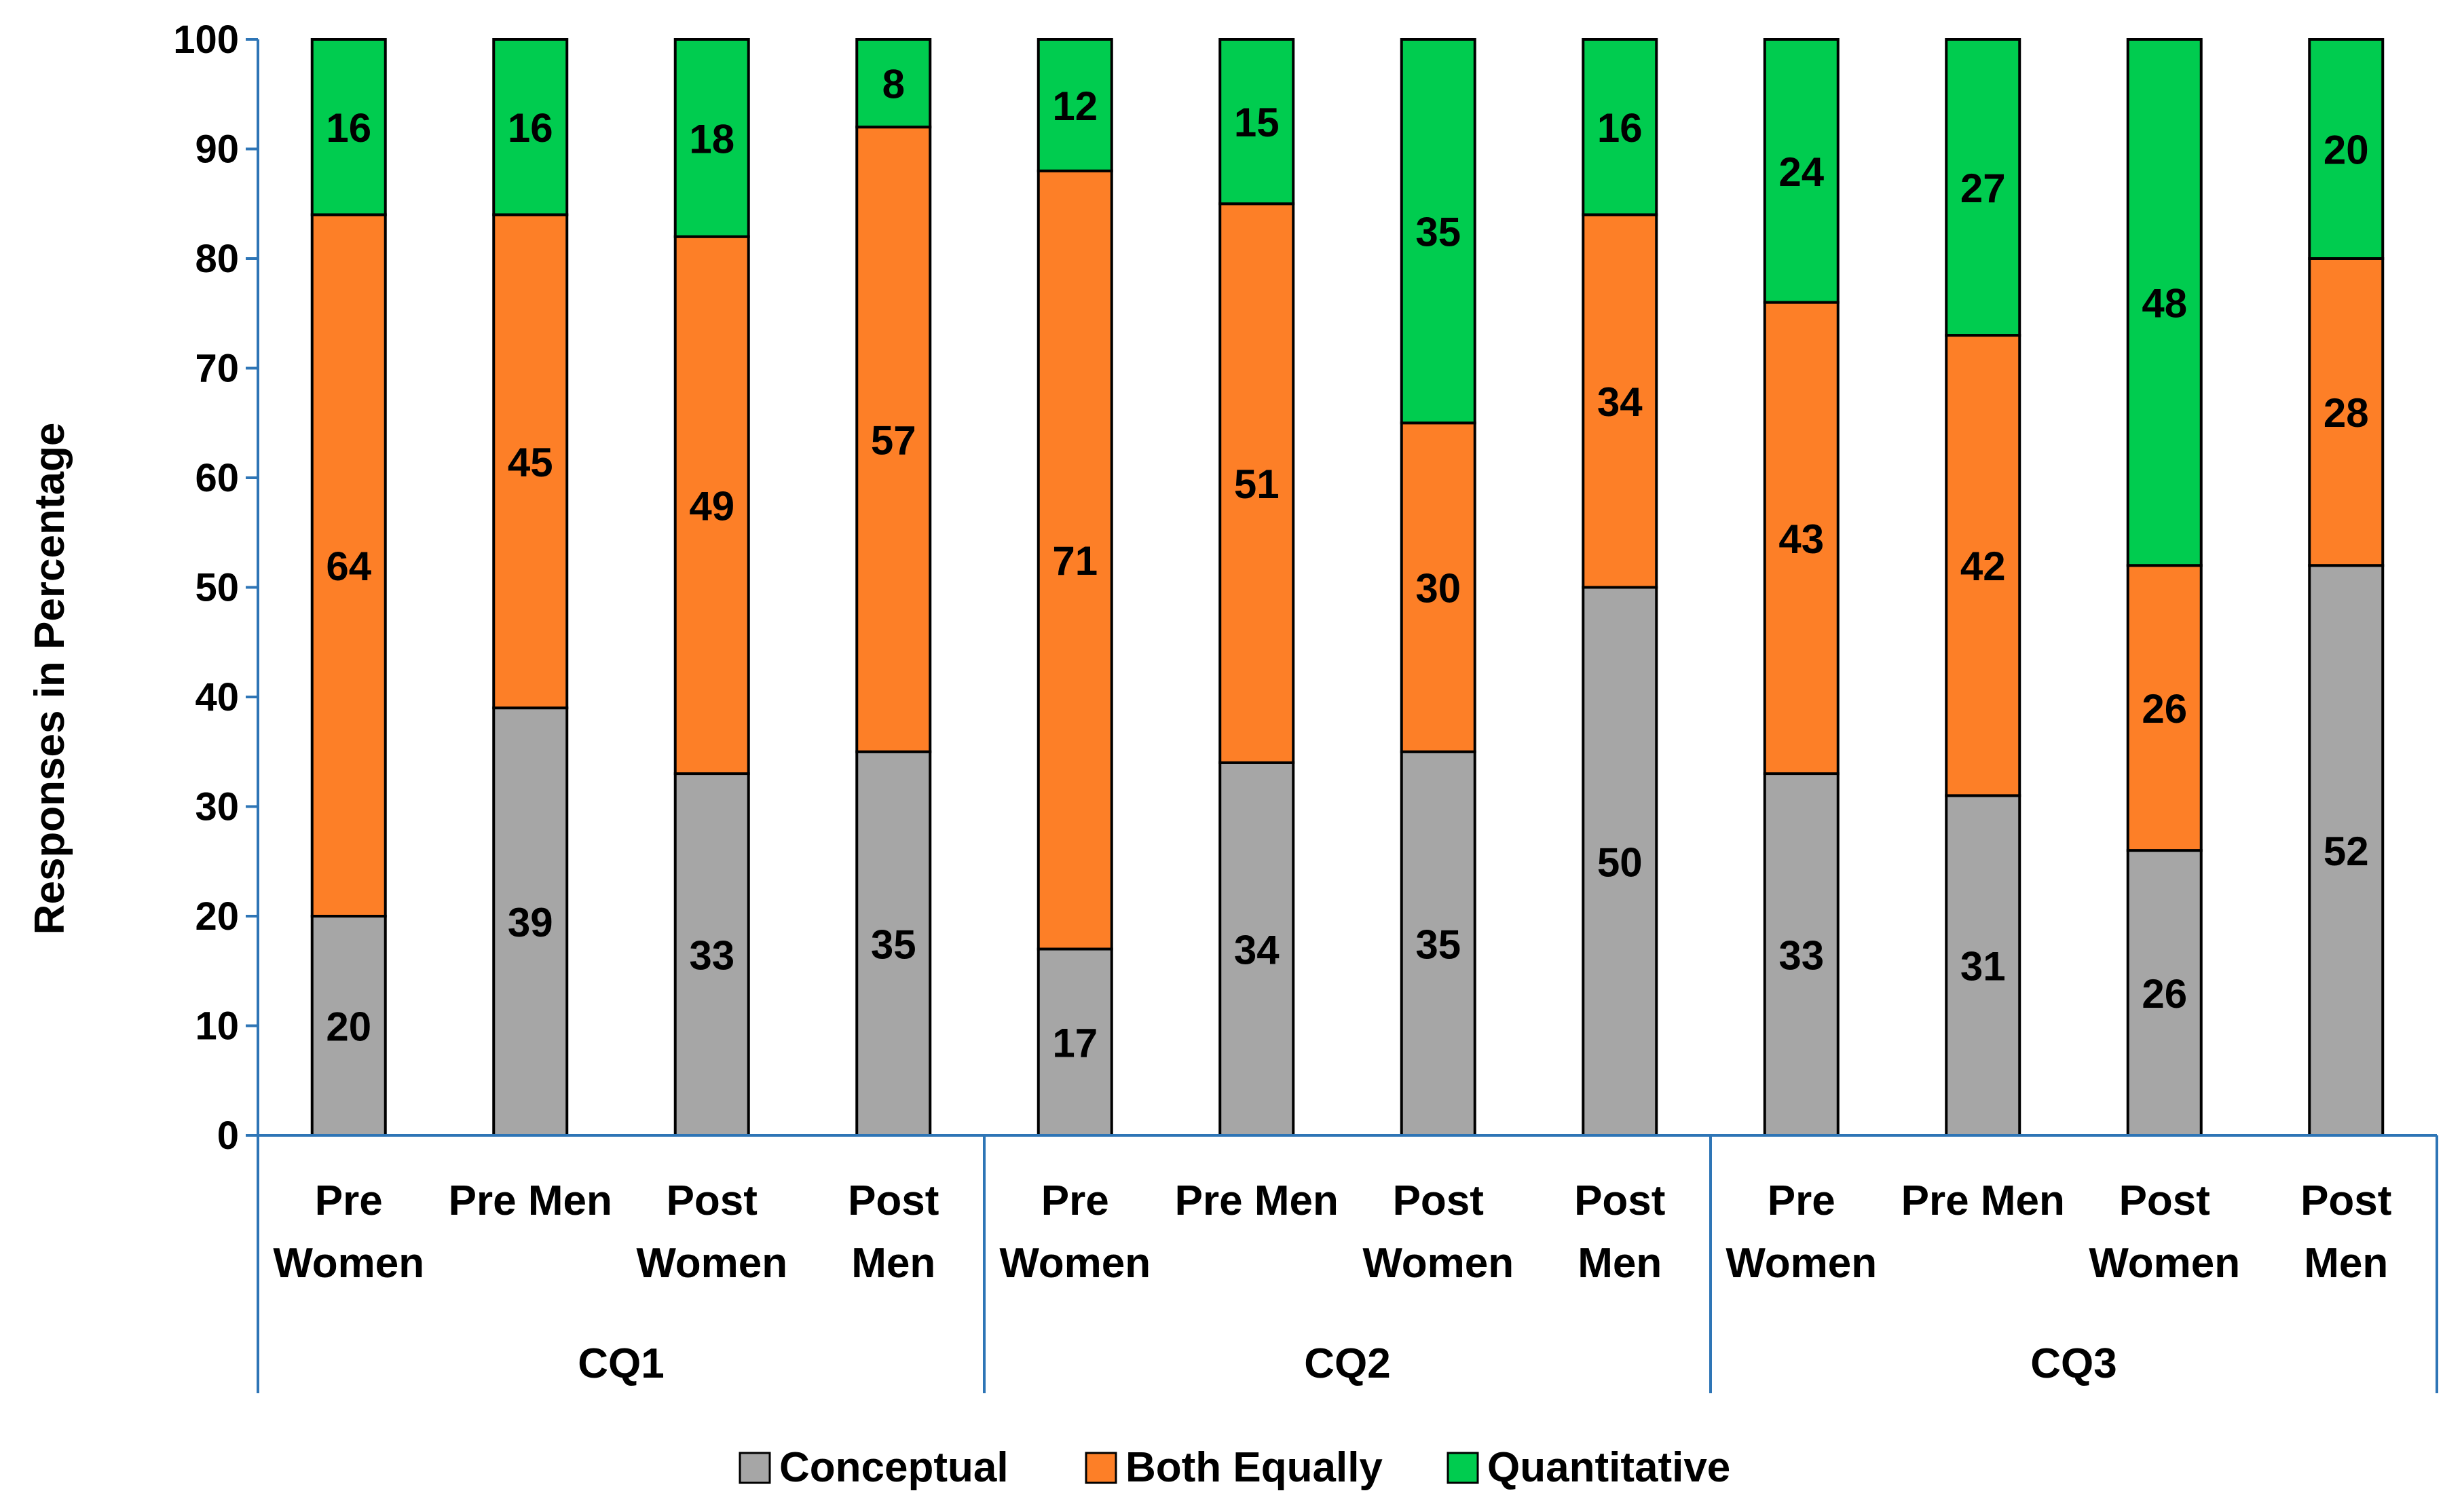  Describe the element at coordinates (217, 807) in the screenshot. I see `y-tick-label: 30` at that location.